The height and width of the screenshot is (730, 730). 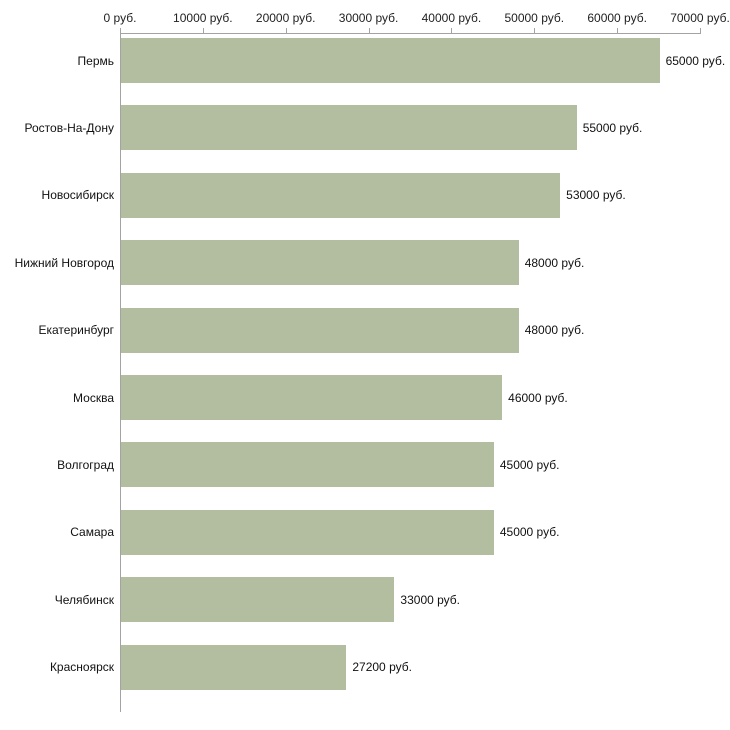 I want to click on x-tick-label: 60000 руб., so click(x=617, y=18).